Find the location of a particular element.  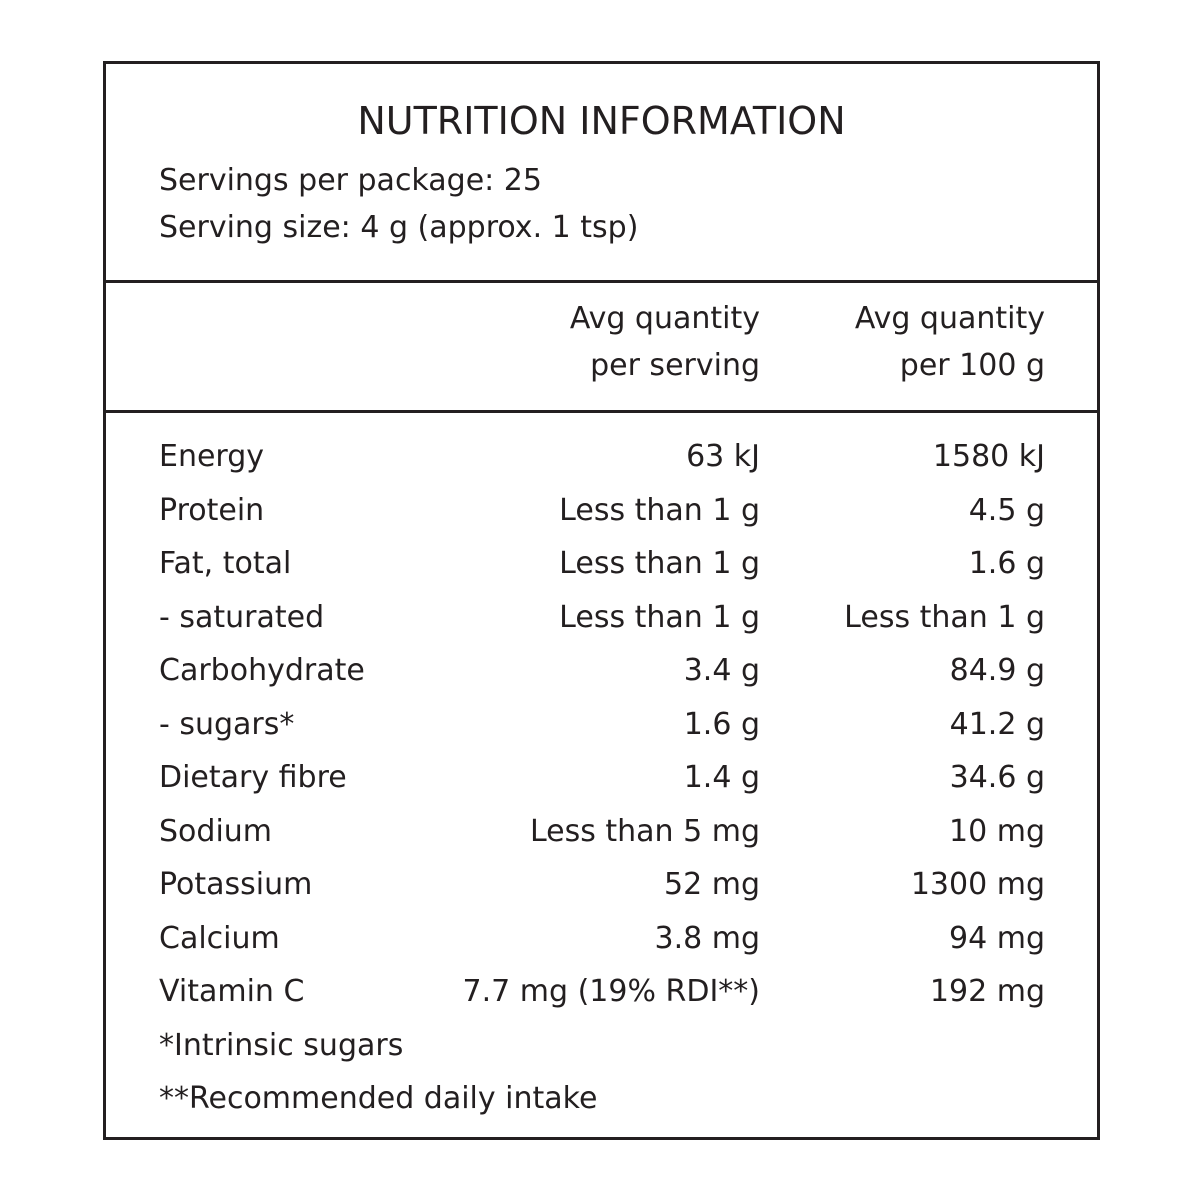

nutrient-name: Carbohydrate is located at coordinates (262, 670).